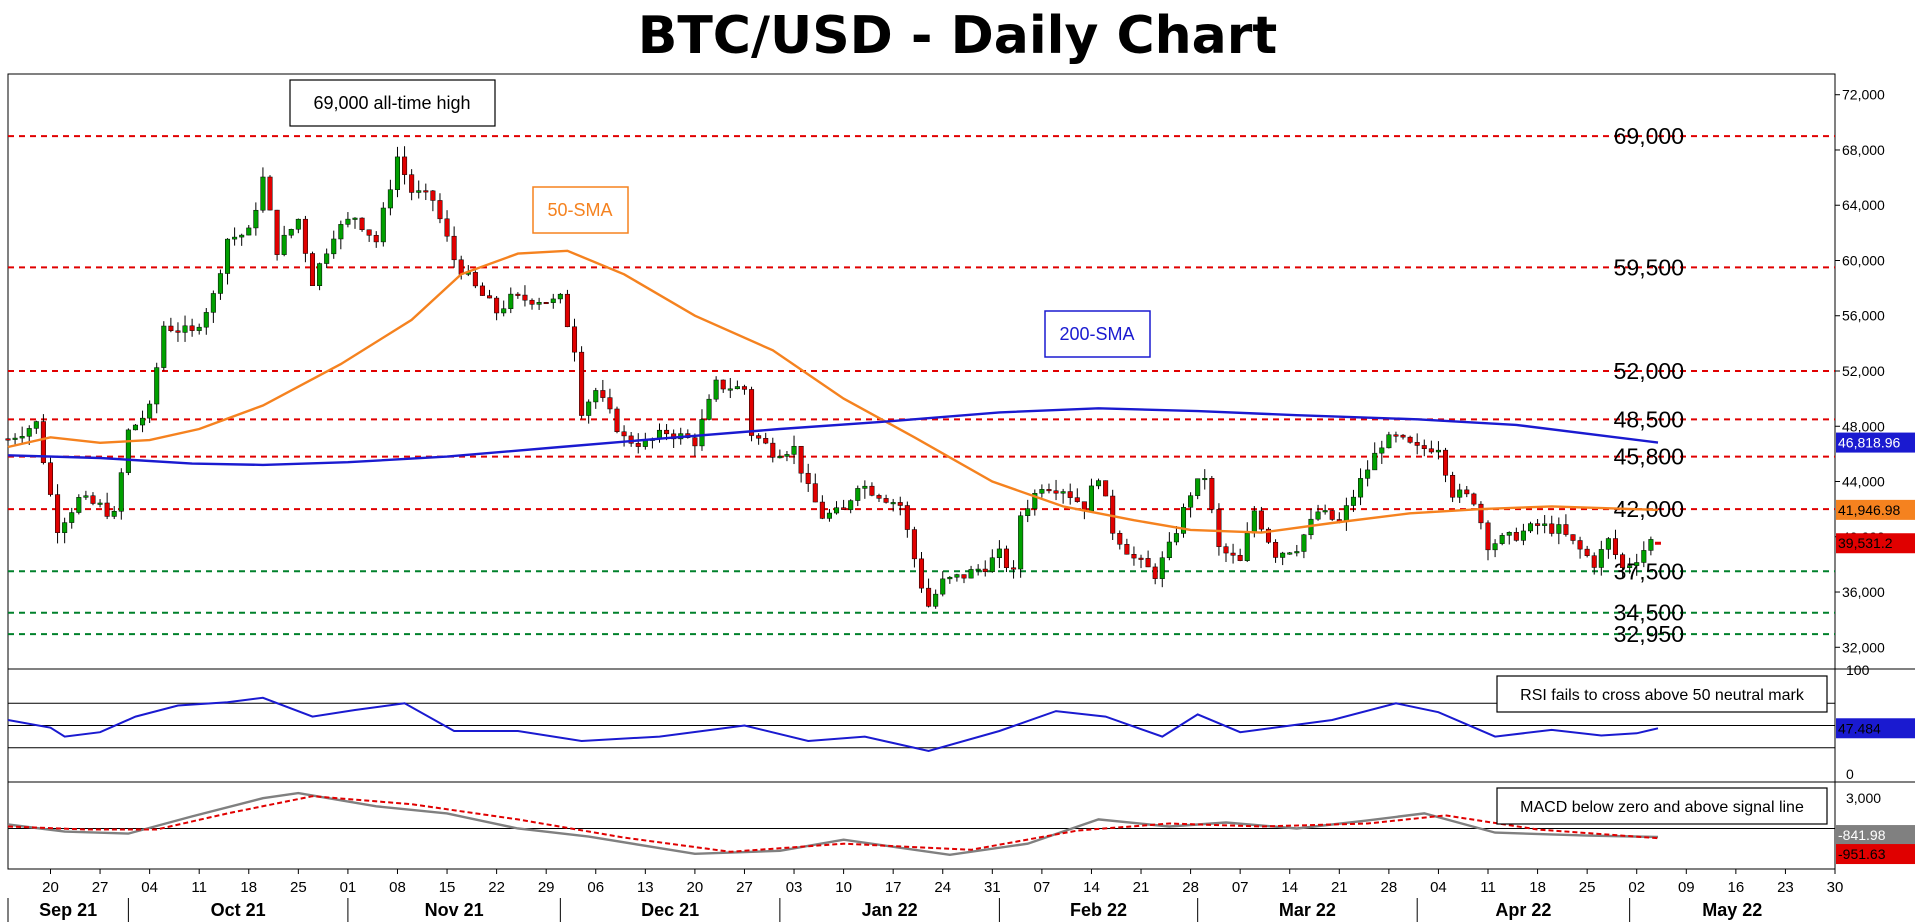 This screenshot has width=1915, height=922. Describe the element at coordinates (893, 887) in the screenshot. I see `date-tick-label: 17` at that location.